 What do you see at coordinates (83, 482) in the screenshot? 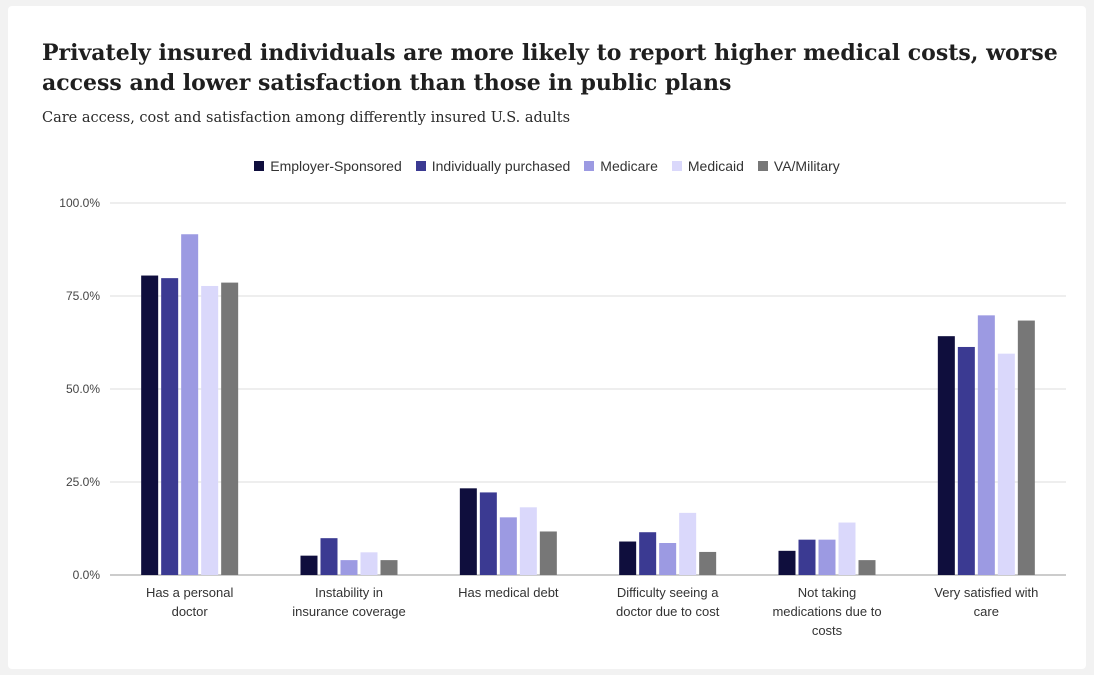
I see `y-tick-label: 25.0%` at bounding box center [83, 482].